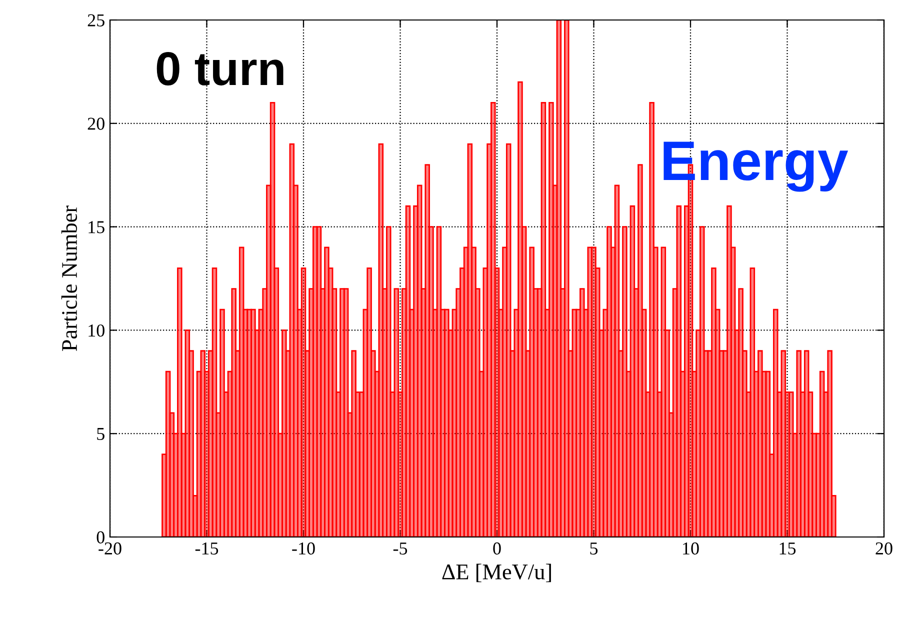 This screenshot has height=621, width=910. What do you see at coordinates (96, 227) in the screenshot?
I see `y-tick-label: 15` at bounding box center [96, 227].